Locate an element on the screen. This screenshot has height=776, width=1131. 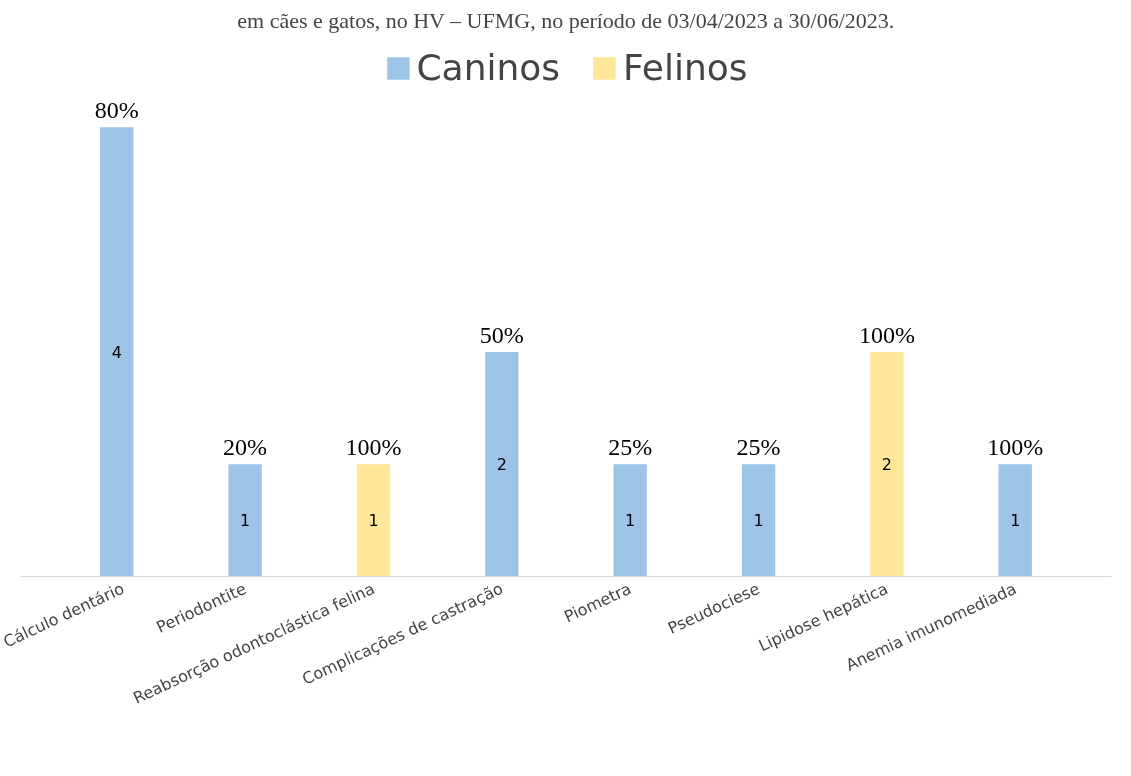
legend-label: Caninos is located at coordinates (488, 67).